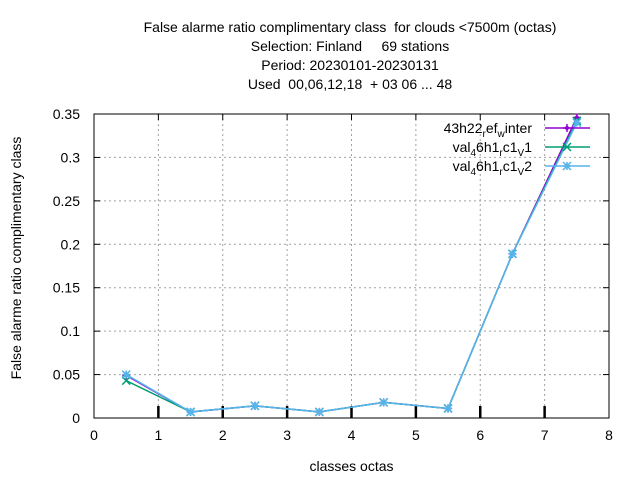 This screenshot has height=480, width=640. What do you see at coordinates (71, 331) in the screenshot?
I see `y-tick-label: 0.1` at bounding box center [71, 331].